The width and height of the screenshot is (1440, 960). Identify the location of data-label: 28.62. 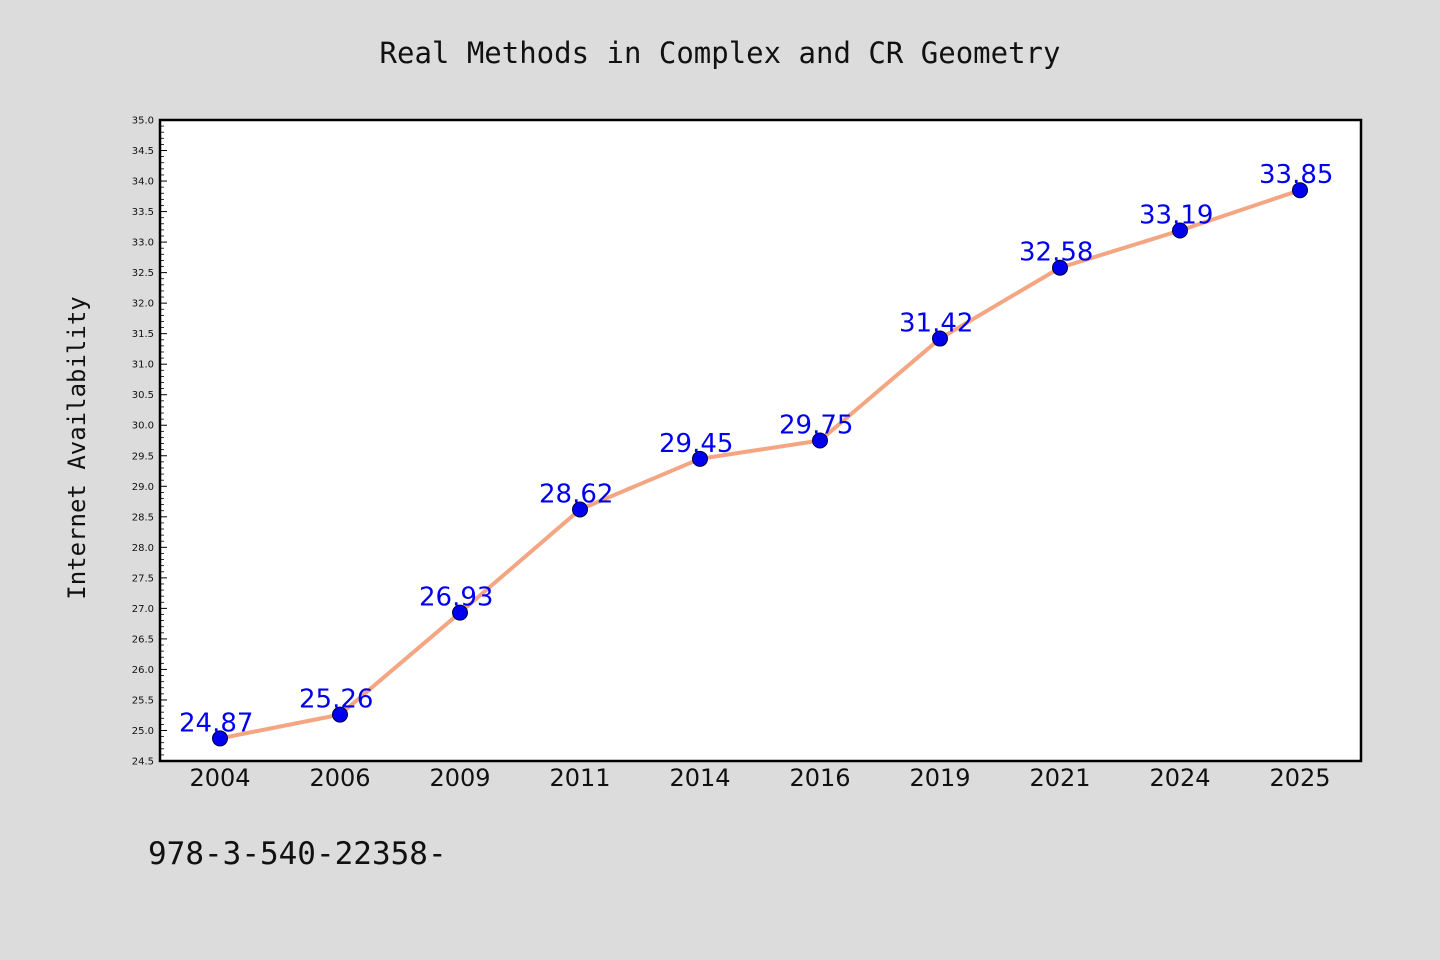
(576, 494).